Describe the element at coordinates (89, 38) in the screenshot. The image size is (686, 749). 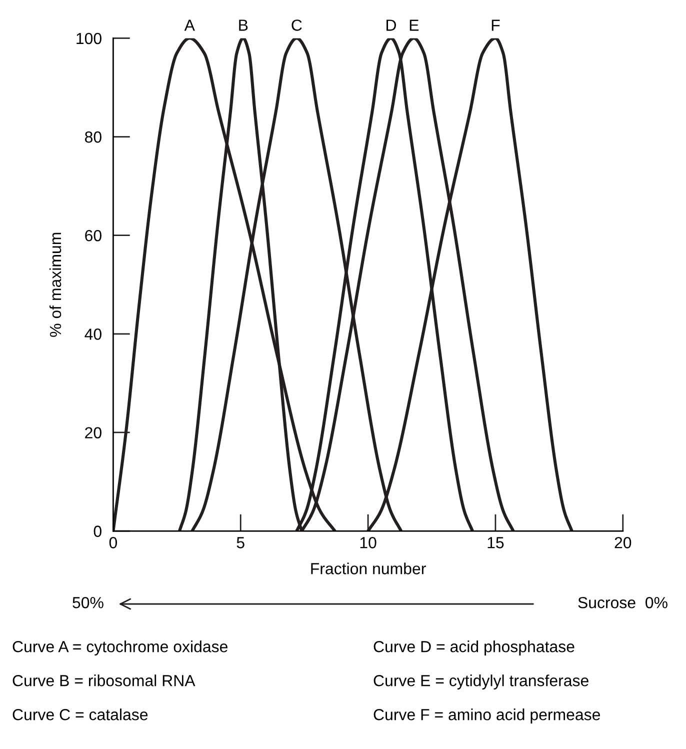
I see `y-tick-label: 100` at that location.